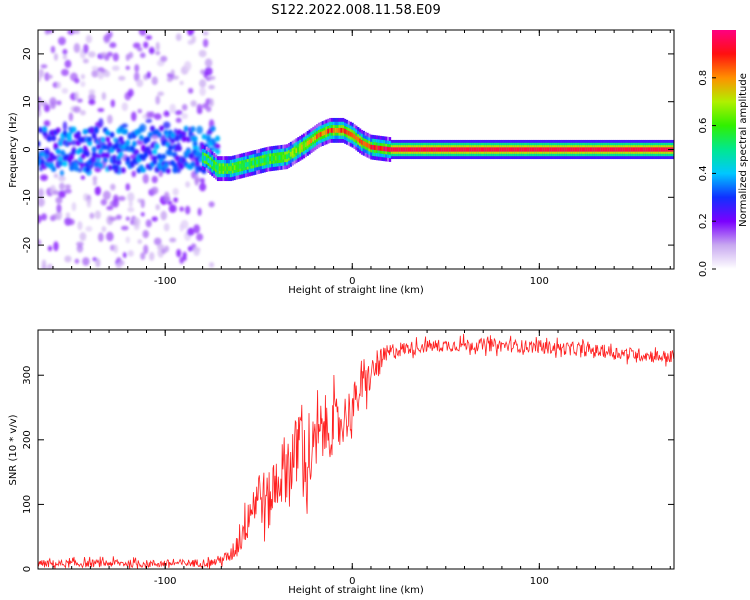  I want to click on colorbar-tick-label: 0.6, so click(703, 126).